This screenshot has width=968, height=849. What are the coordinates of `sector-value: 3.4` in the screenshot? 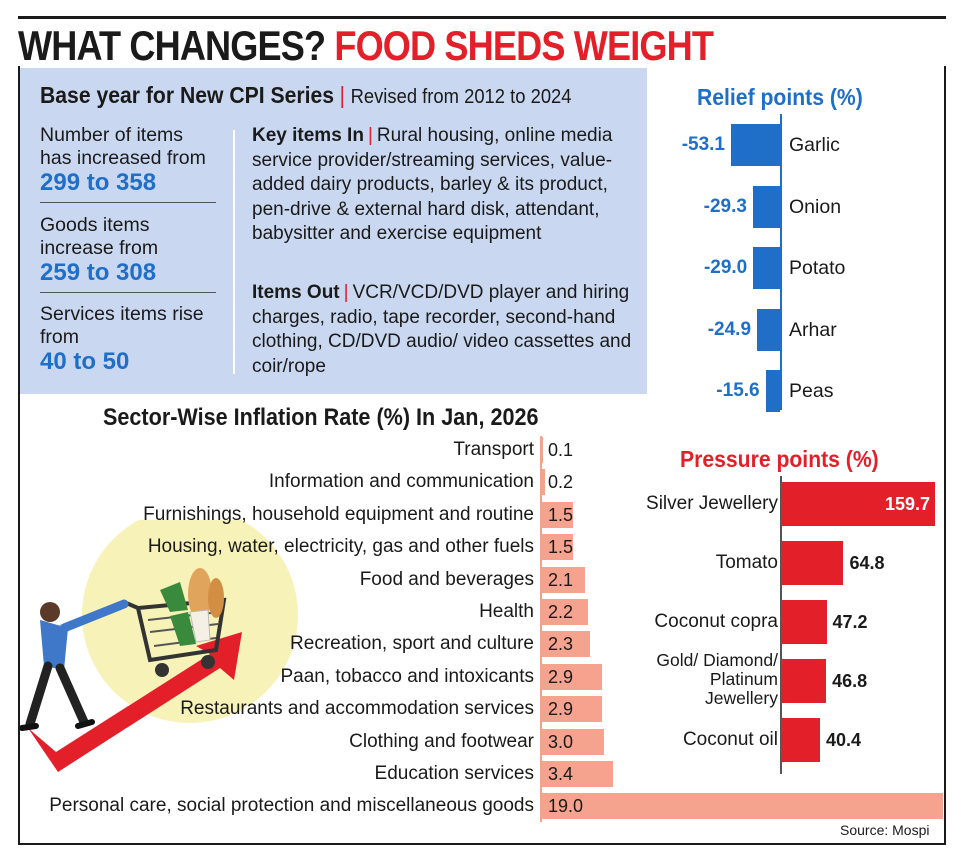 It's located at (561, 774).